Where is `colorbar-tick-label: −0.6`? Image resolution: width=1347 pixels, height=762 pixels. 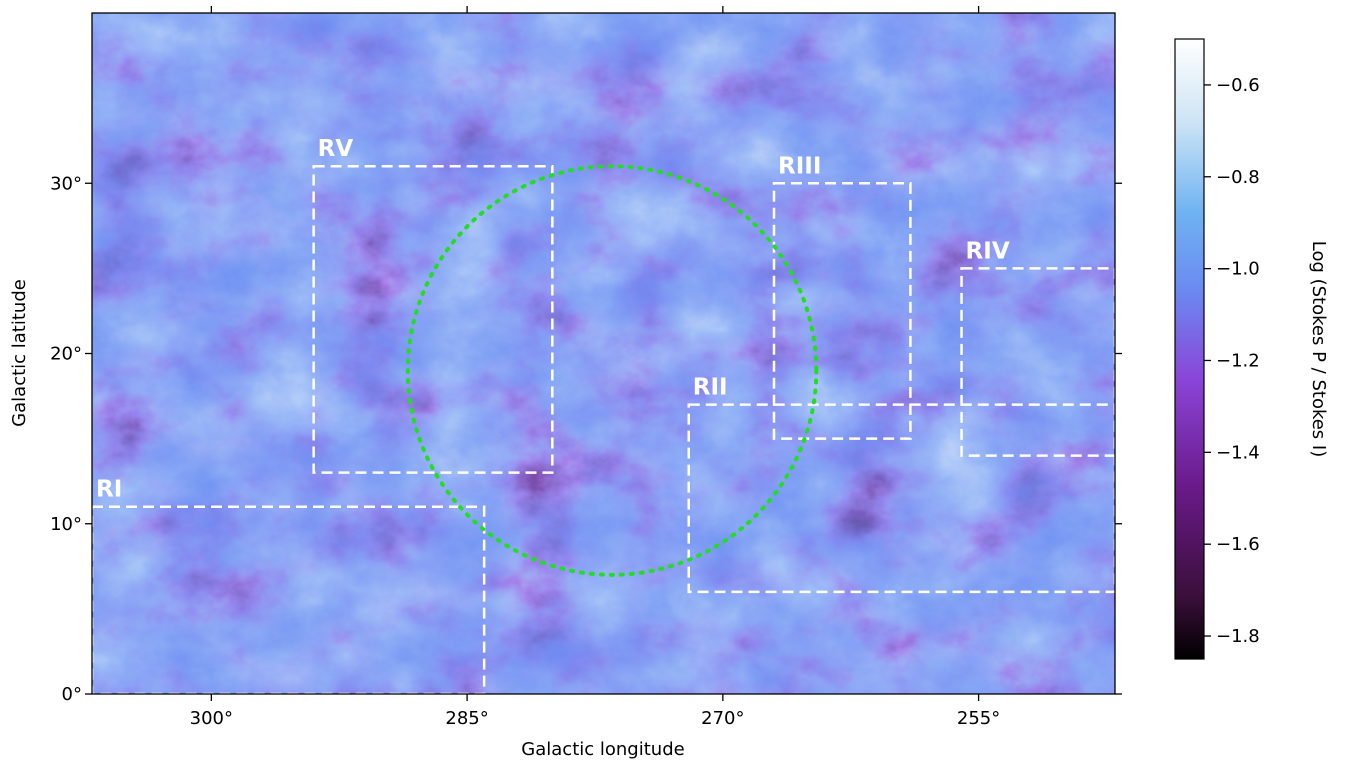
colorbar-tick-label: −0.6 is located at coordinates (1238, 85).